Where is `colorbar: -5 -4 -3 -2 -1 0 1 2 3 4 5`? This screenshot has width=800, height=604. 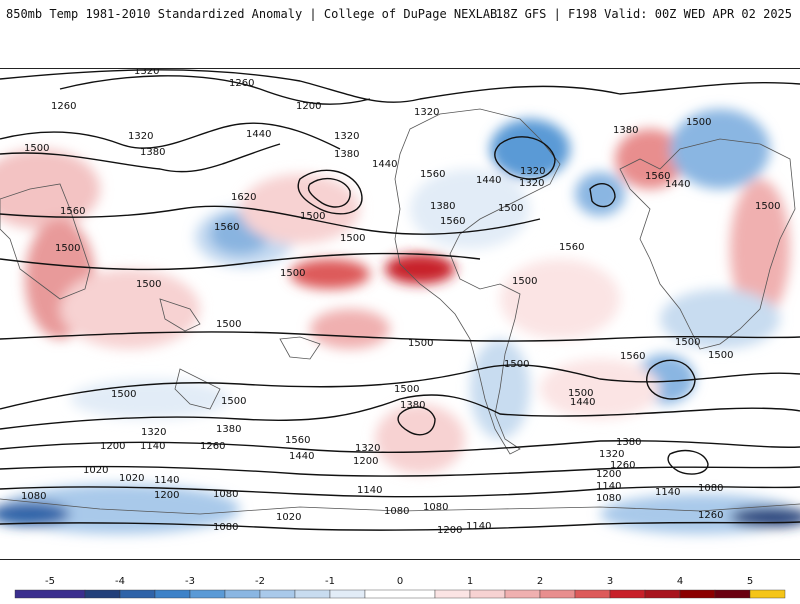
colorbar: -5 -4 -3 -2 -1 0 1 2 3 4 5 is located at coordinates (400, 585).